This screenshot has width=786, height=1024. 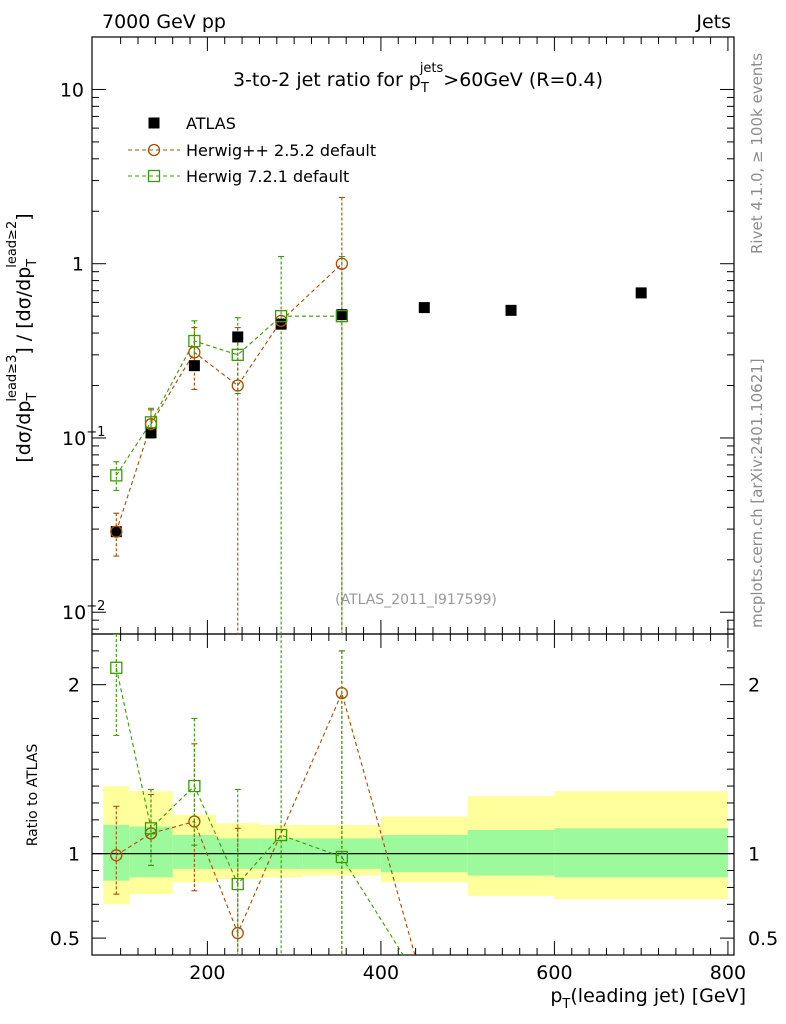 What do you see at coordinates (565, 1004) in the screenshot?
I see `x-label-sub: T` at bounding box center [565, 1004].